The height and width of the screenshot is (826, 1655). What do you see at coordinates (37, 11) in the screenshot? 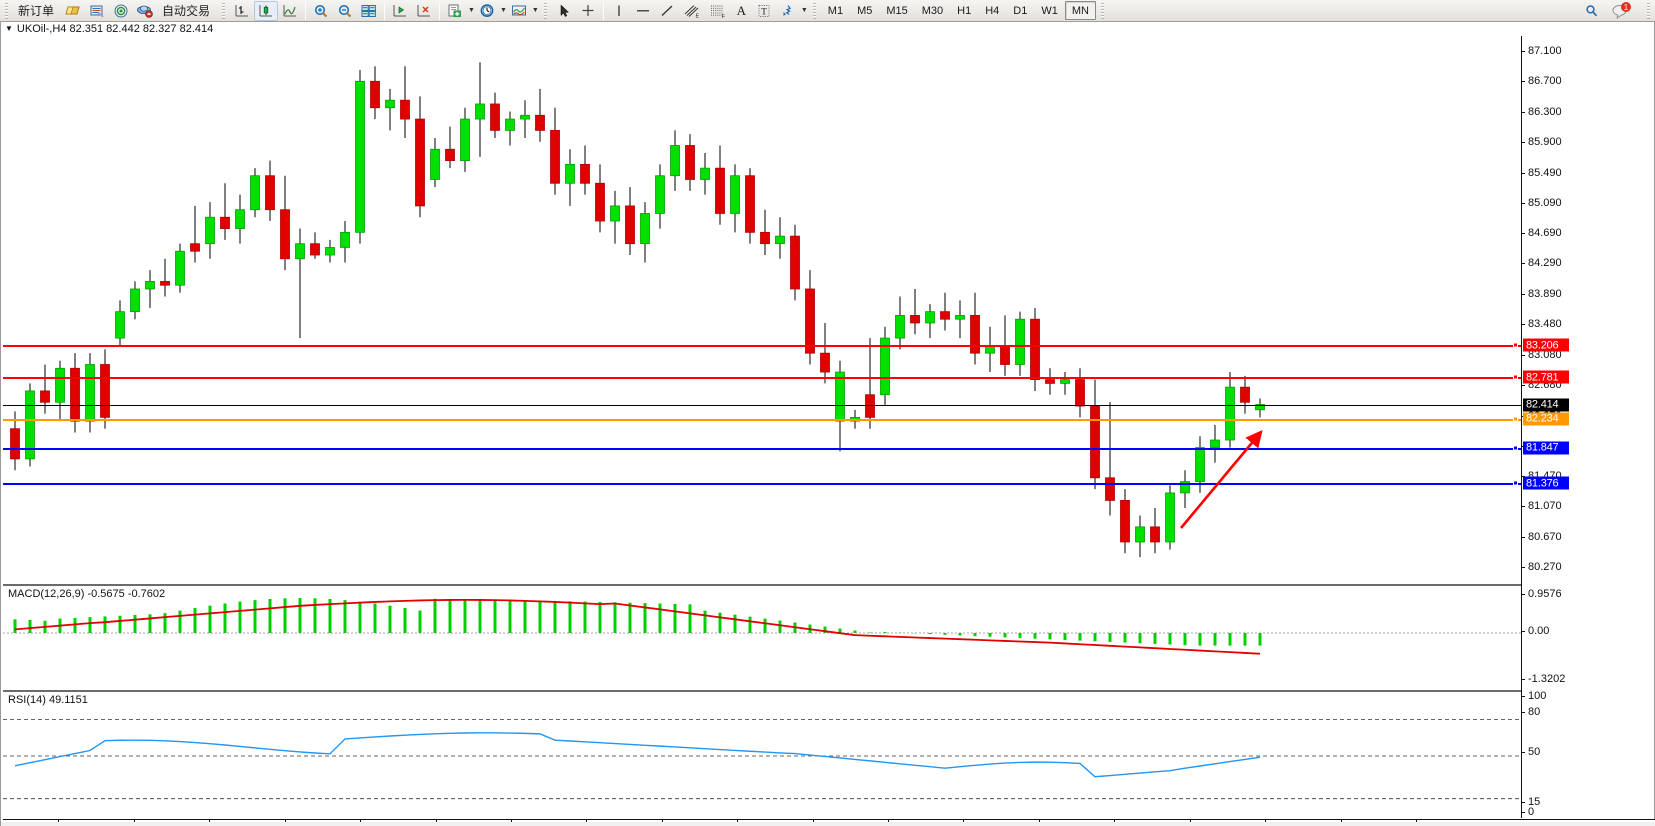
I see `new-order-button: 新订单` at bounding box center [37, 11].